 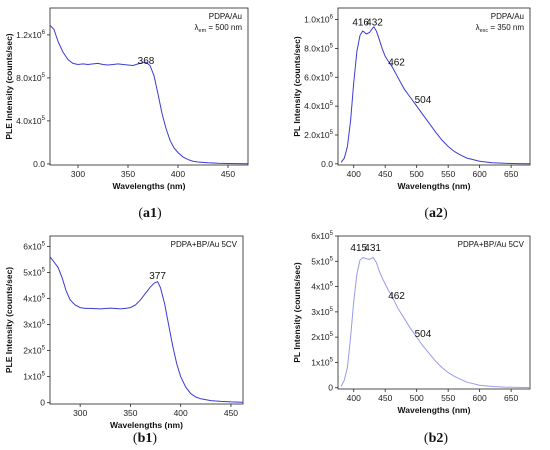 What do you see at coordinates (157, 276) in the screenshot?
I see `peak-label: 377` at bounding box center [157, 276].